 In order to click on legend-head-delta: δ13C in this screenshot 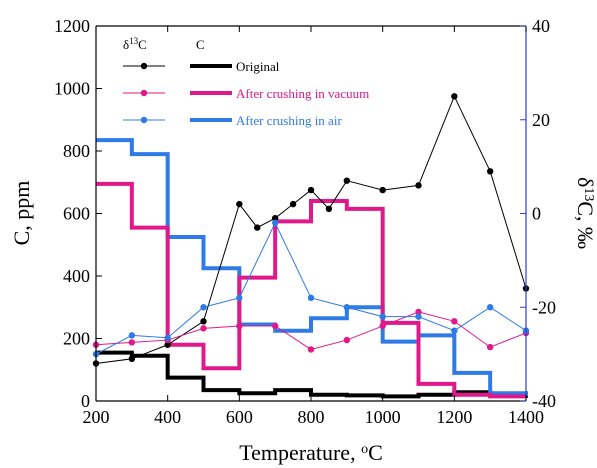, I will do `click(135, 44)`.